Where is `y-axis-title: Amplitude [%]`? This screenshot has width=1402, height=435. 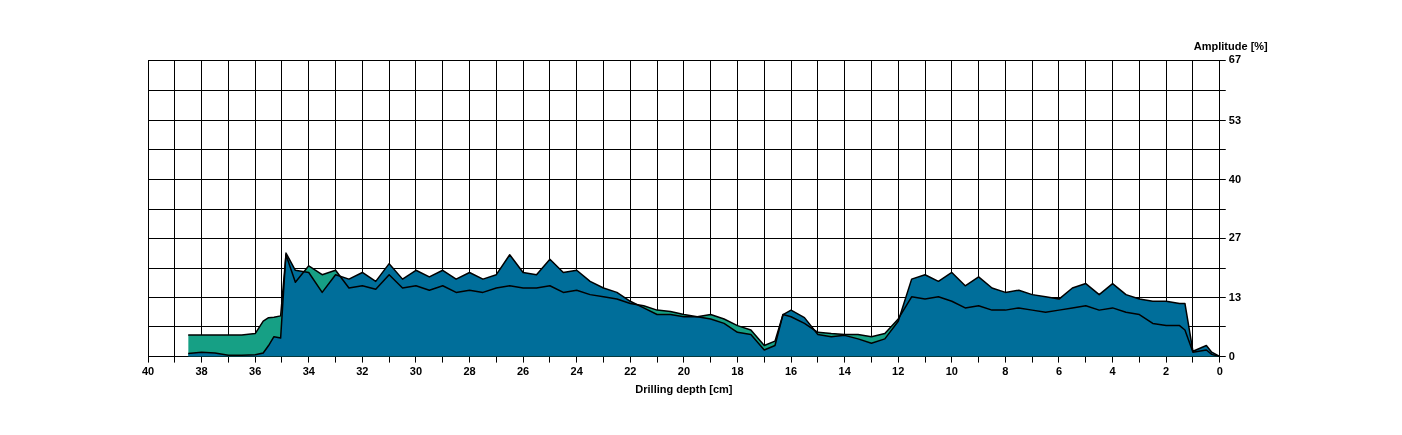 y-axis-title: Amplitude [%] is located at coordinates (1231, 45).